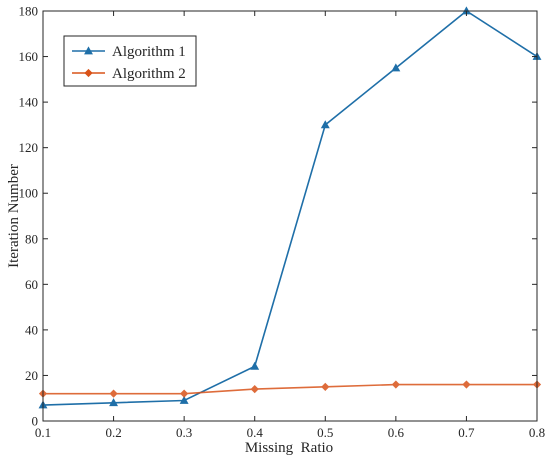 This screenshot has width=550, height=459. I want to click on y-tick-label: 20, so click(31, 375).